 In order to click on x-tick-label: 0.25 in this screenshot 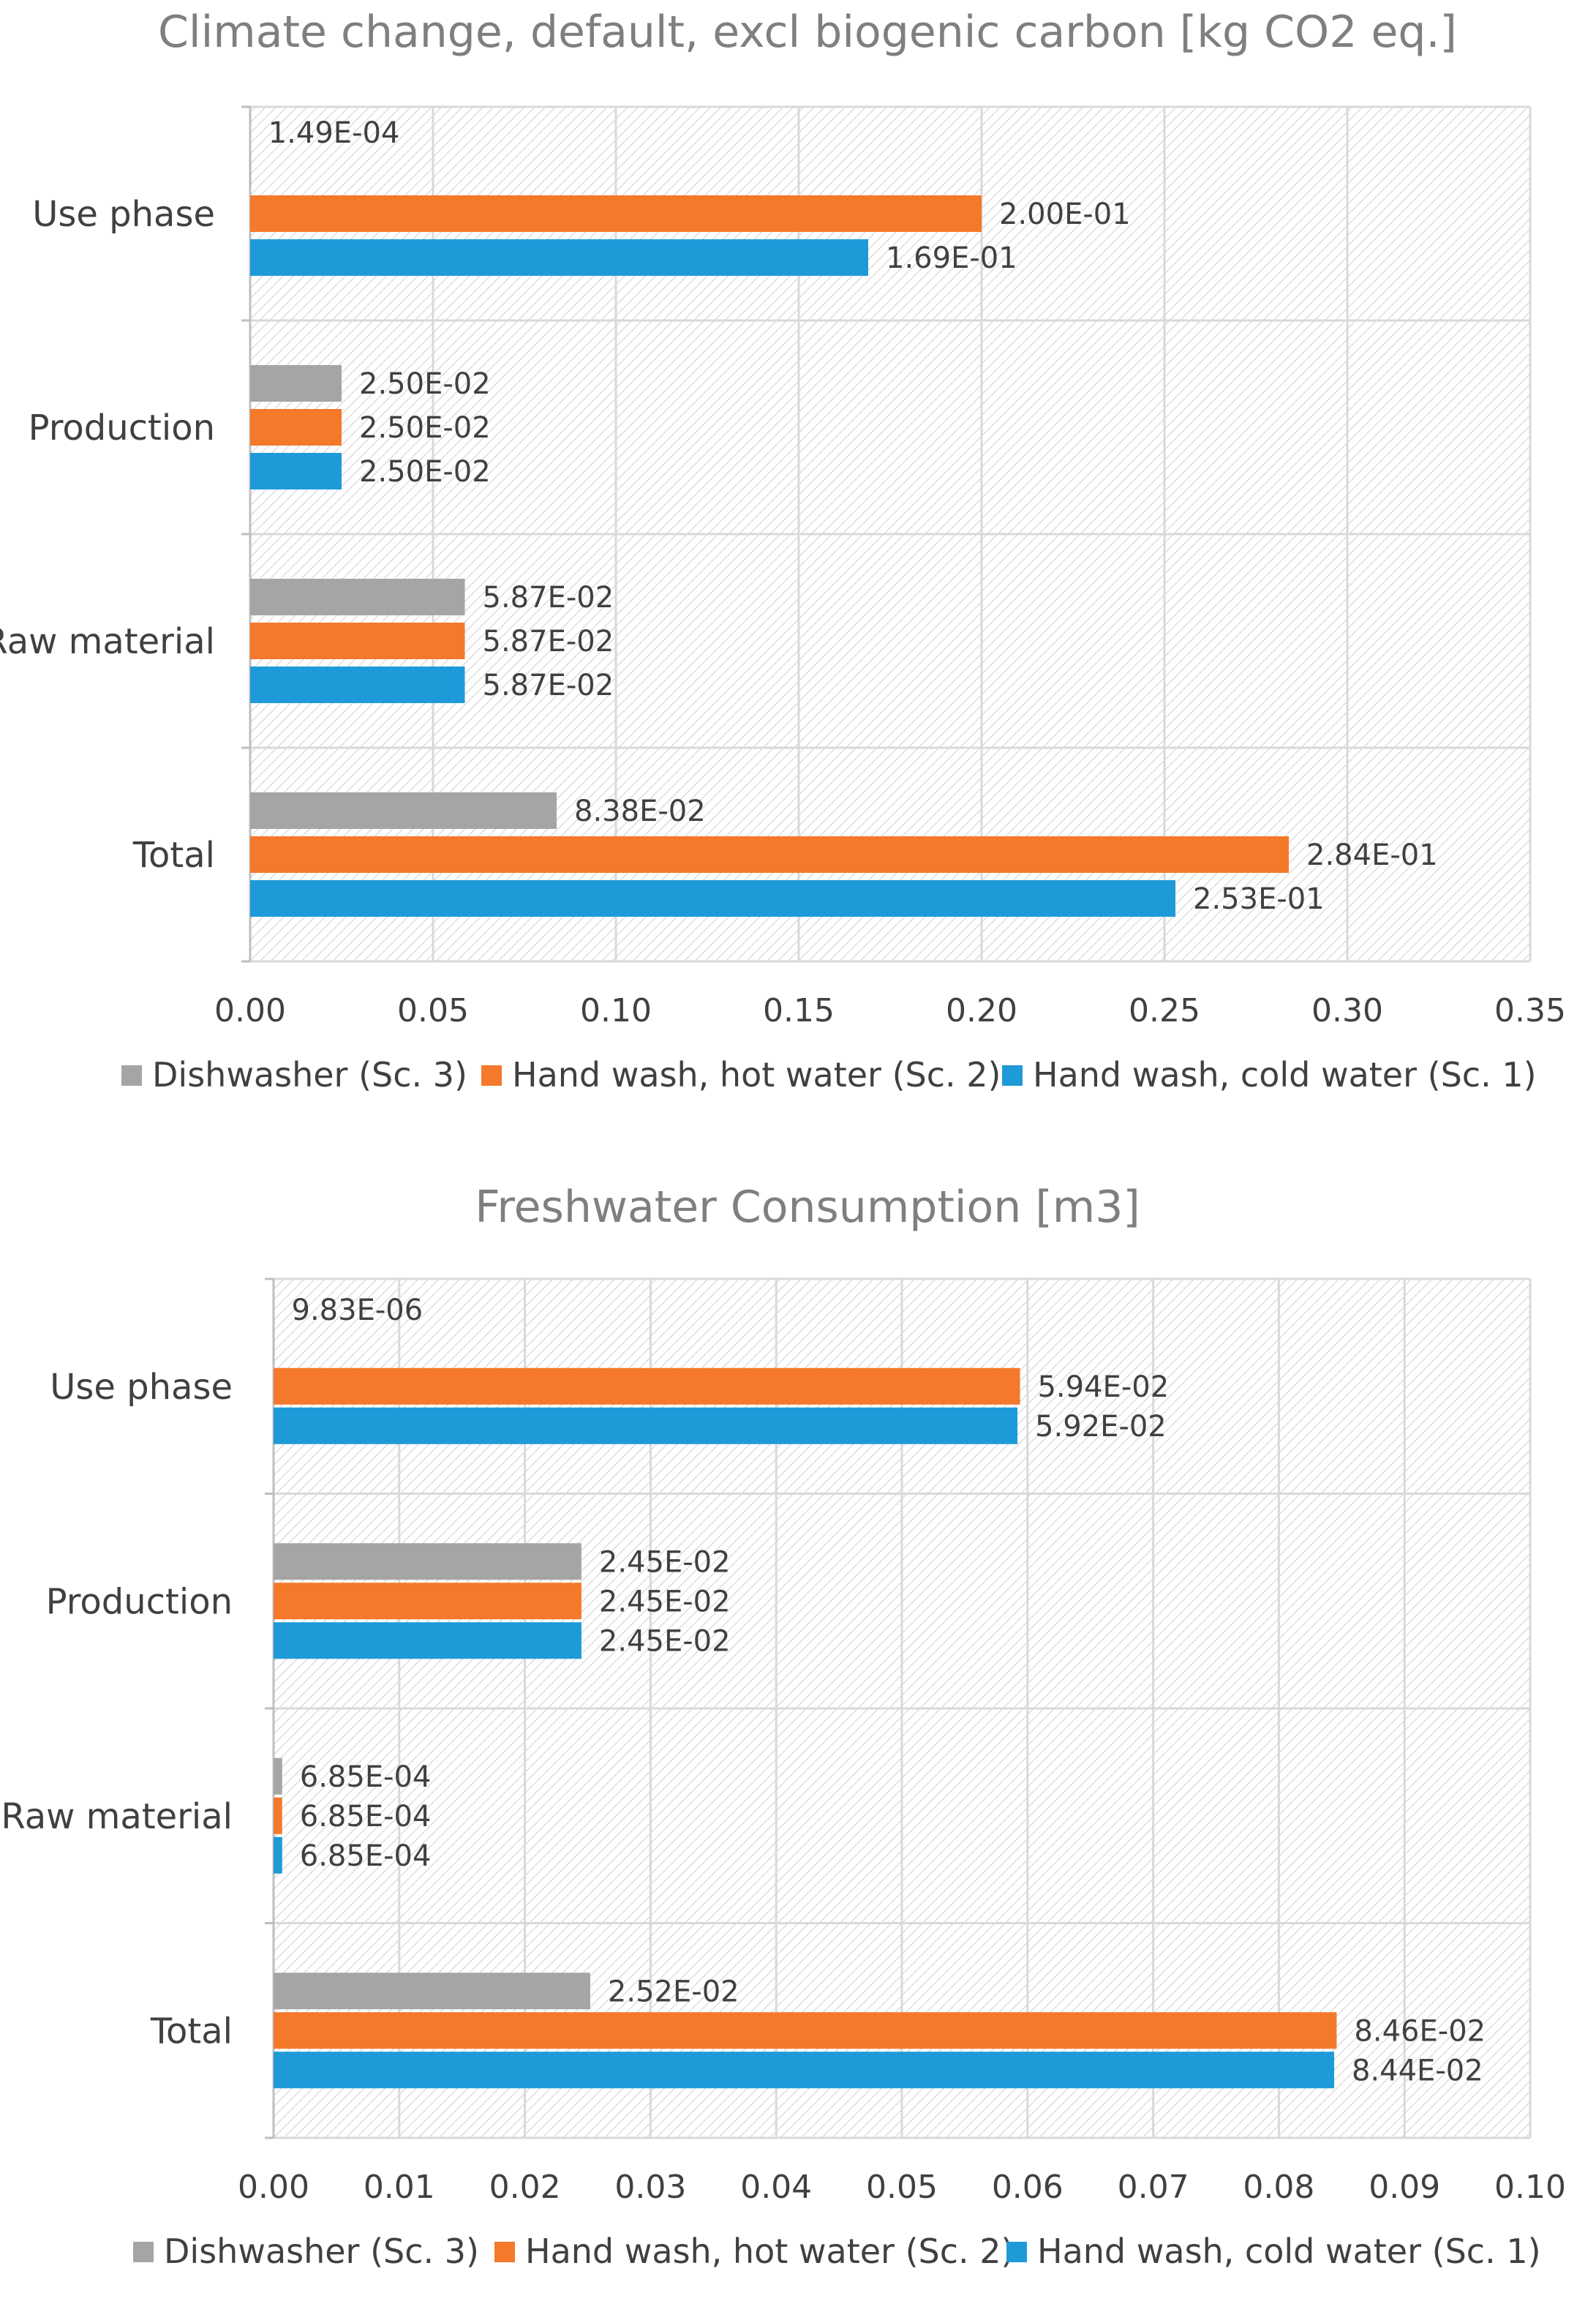, I will do `click(1165, 1010)`.